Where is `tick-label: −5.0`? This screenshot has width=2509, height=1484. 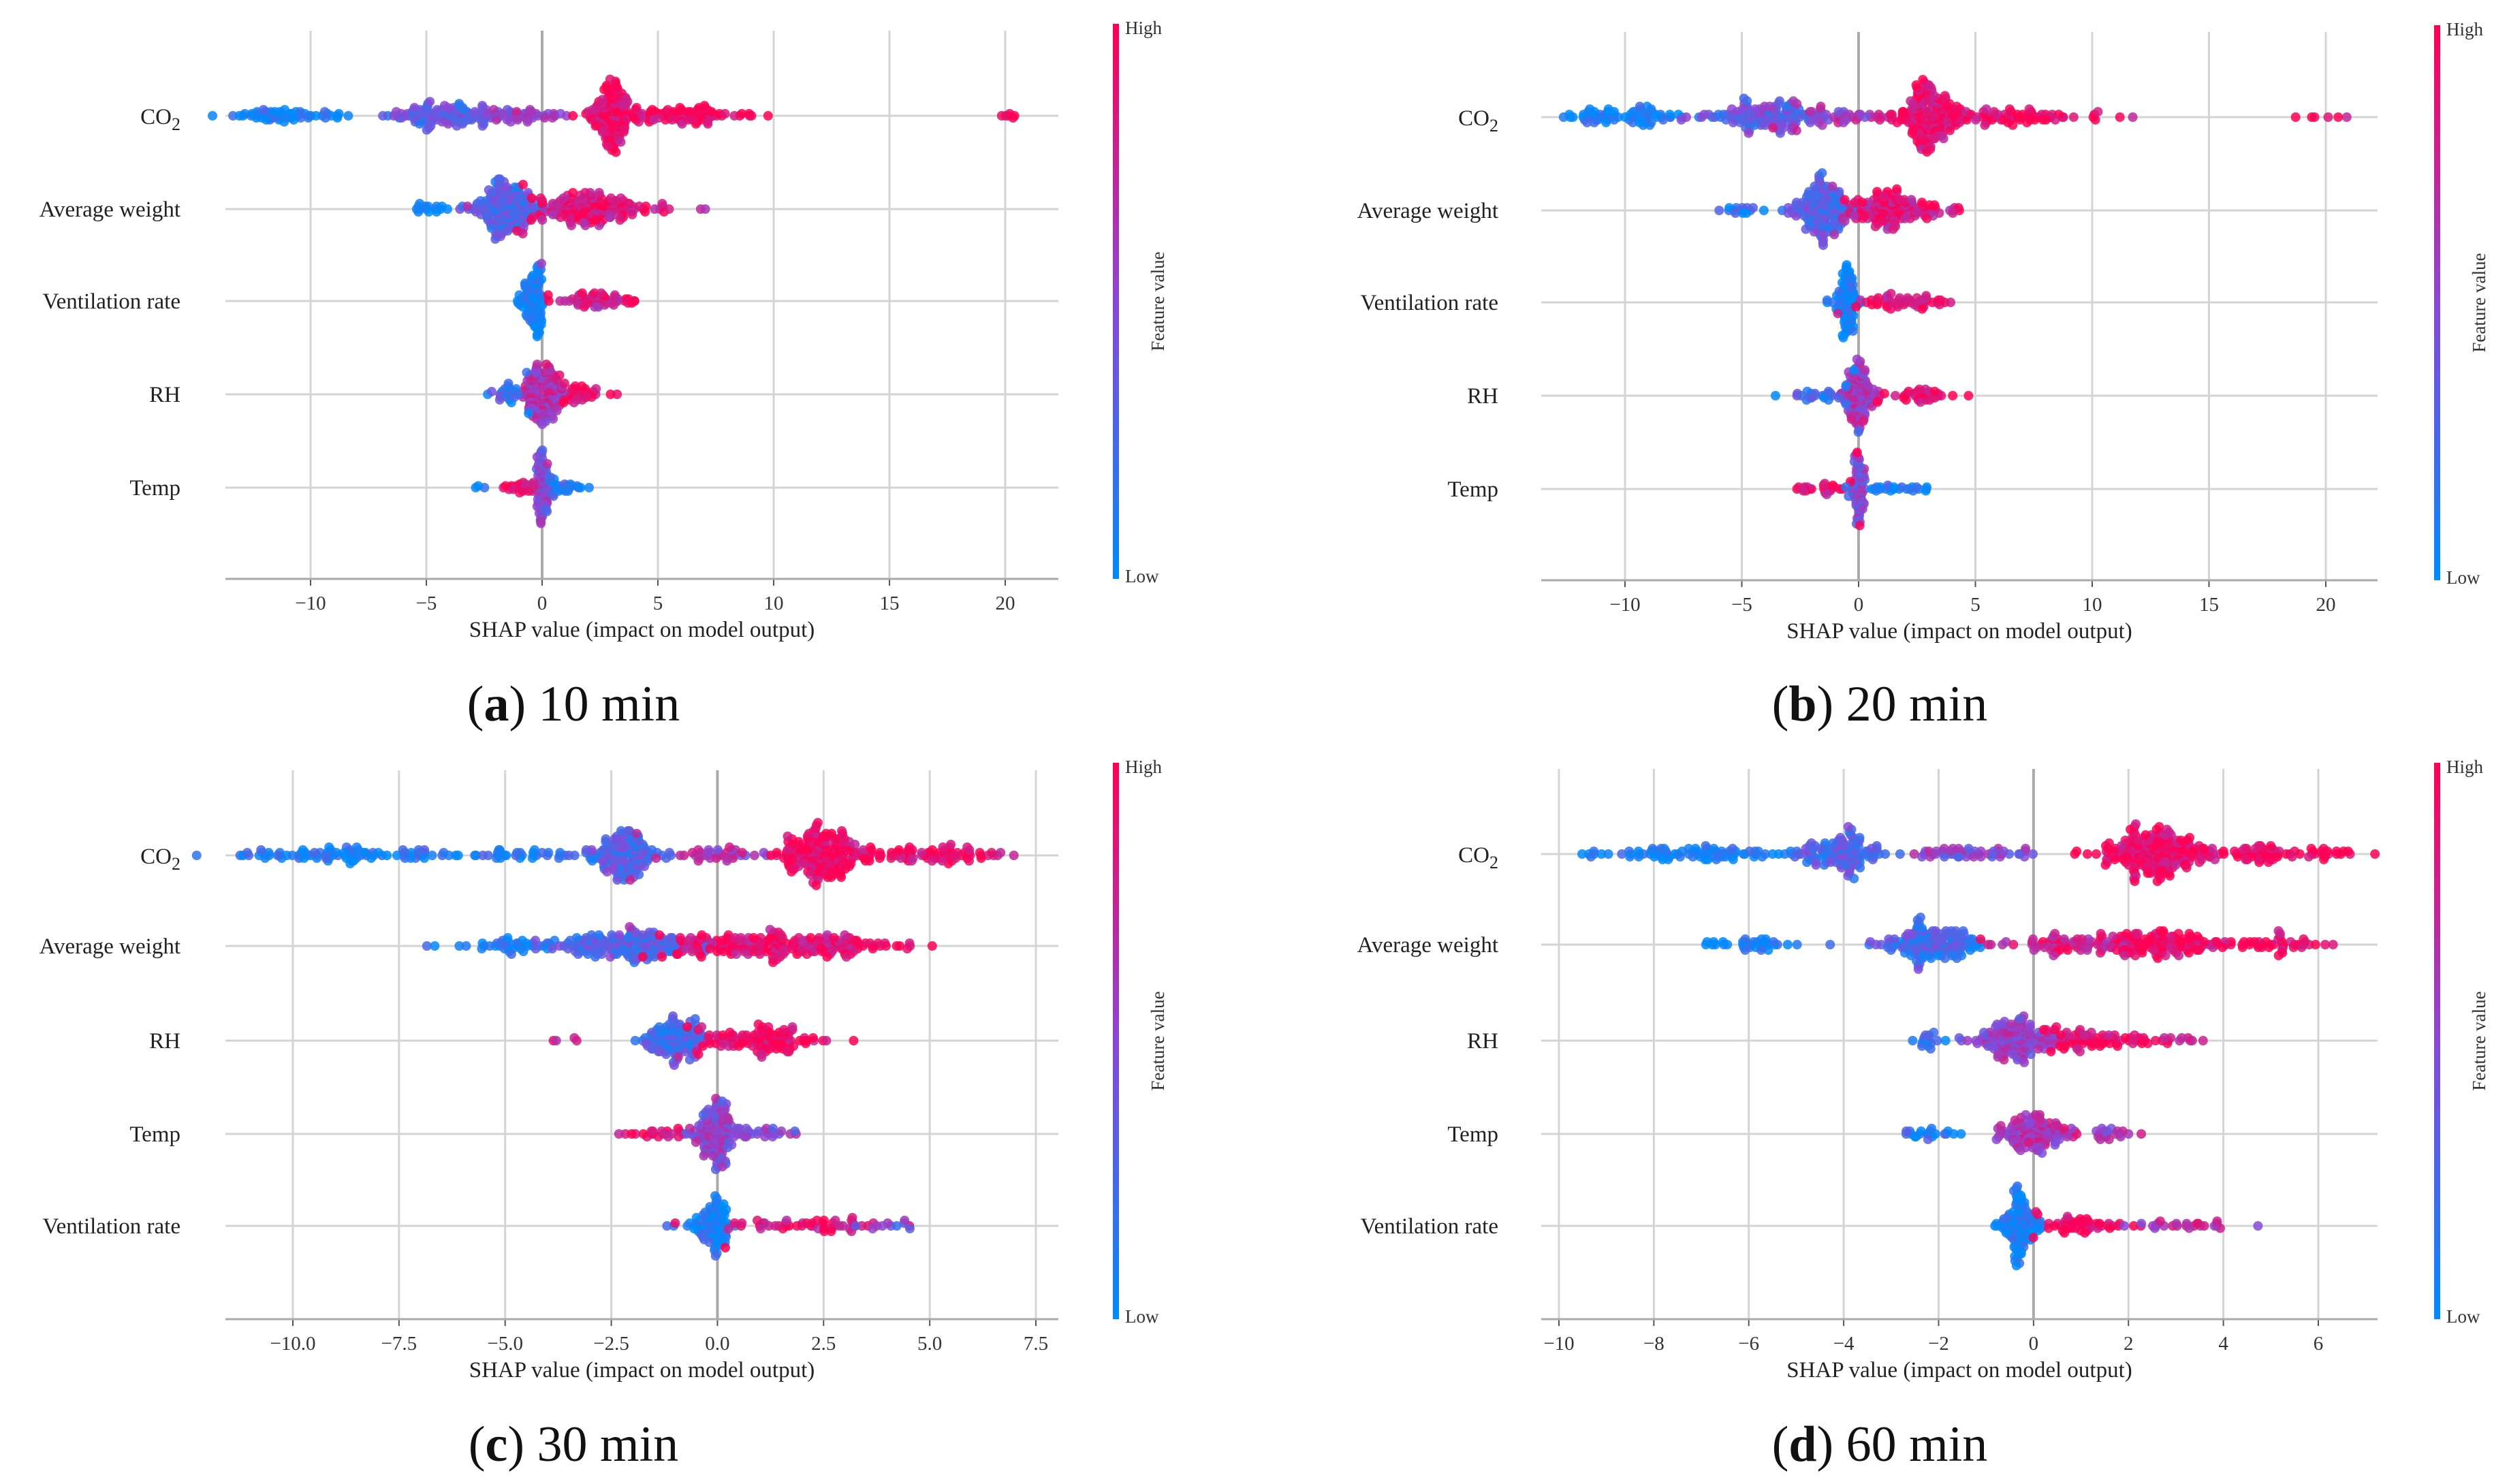
tick-label: −5.0 is located at coordinates (505, 1344).